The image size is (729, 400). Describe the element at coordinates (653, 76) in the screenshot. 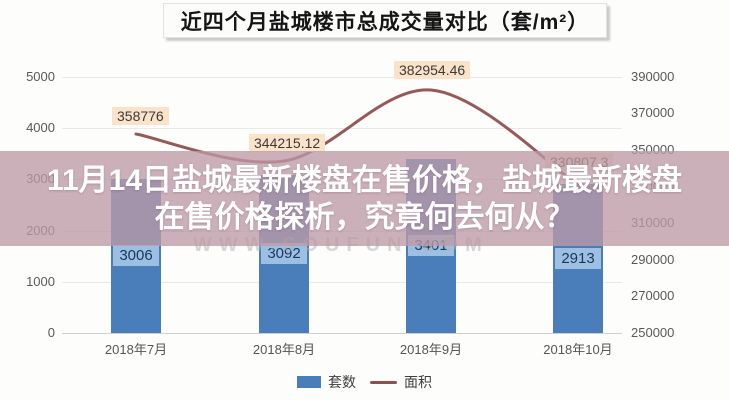

I see `right-axis-tick: 390000` at that location.